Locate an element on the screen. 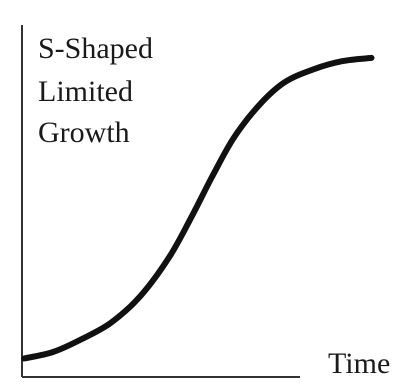  title-line-1: S-Shaped is located at coordinates (95, 48).